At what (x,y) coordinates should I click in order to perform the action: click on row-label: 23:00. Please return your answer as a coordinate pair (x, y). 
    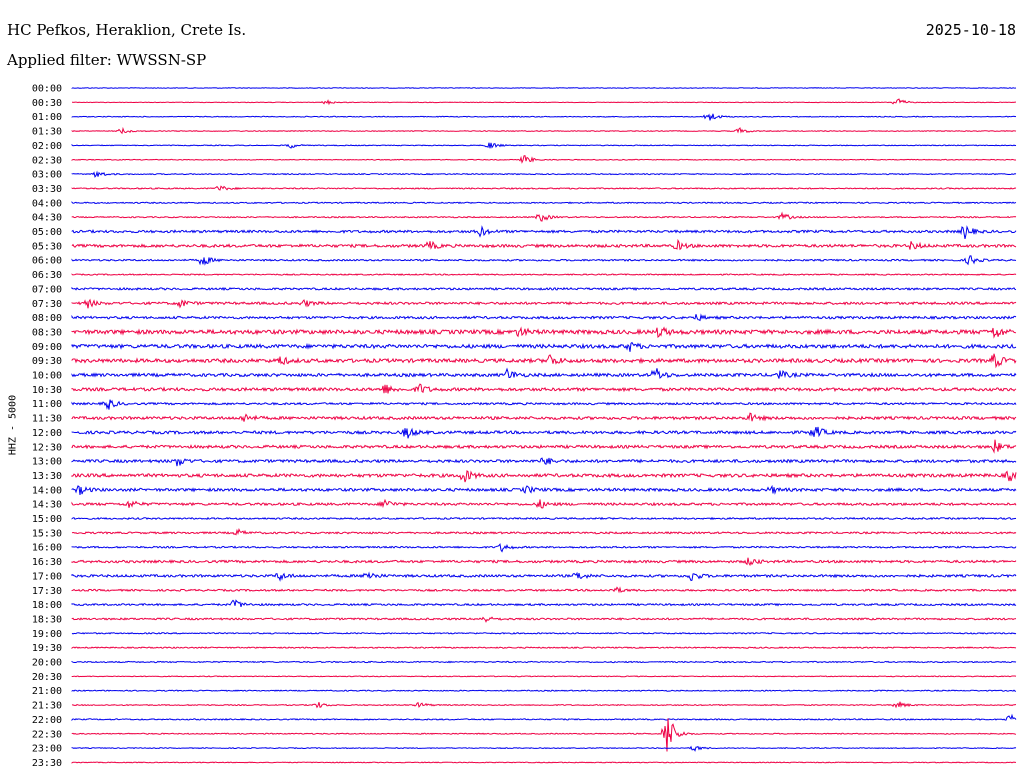
    Looking at the image, I should click on (47, 749).